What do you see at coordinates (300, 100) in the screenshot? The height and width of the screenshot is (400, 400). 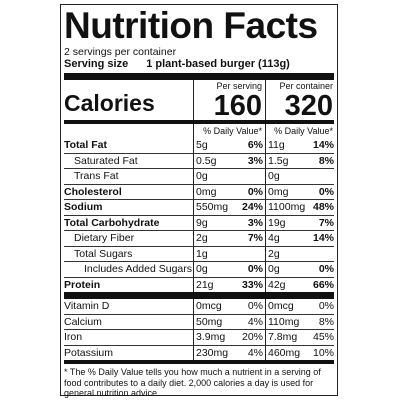 I see `per-container: Per container 320` at bounding box center [300, 100].